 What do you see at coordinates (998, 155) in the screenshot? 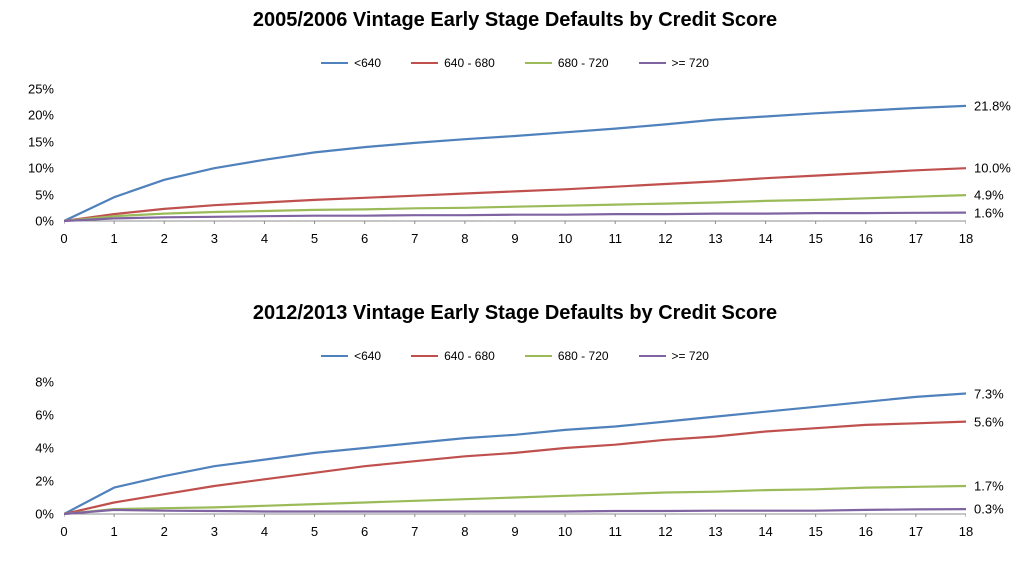
I see `series-end-labels: 21.8% 10.0% 4.9% 1.6%` at bounding box center [998, 155].